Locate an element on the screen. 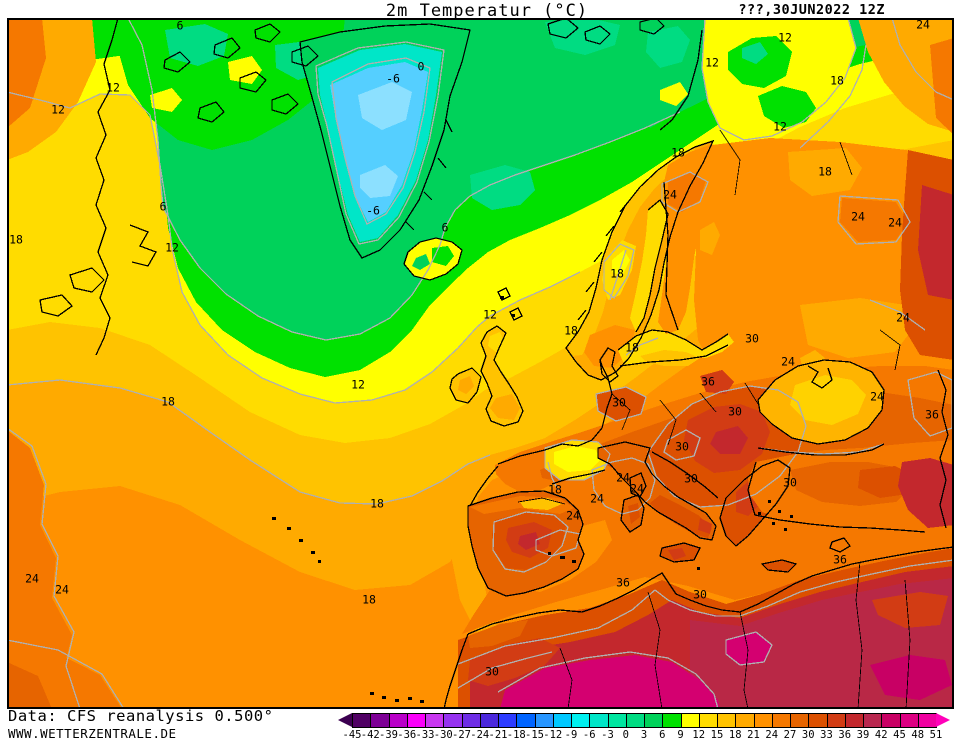  colorbar-over-arrow is located at coordinates (943, 720).